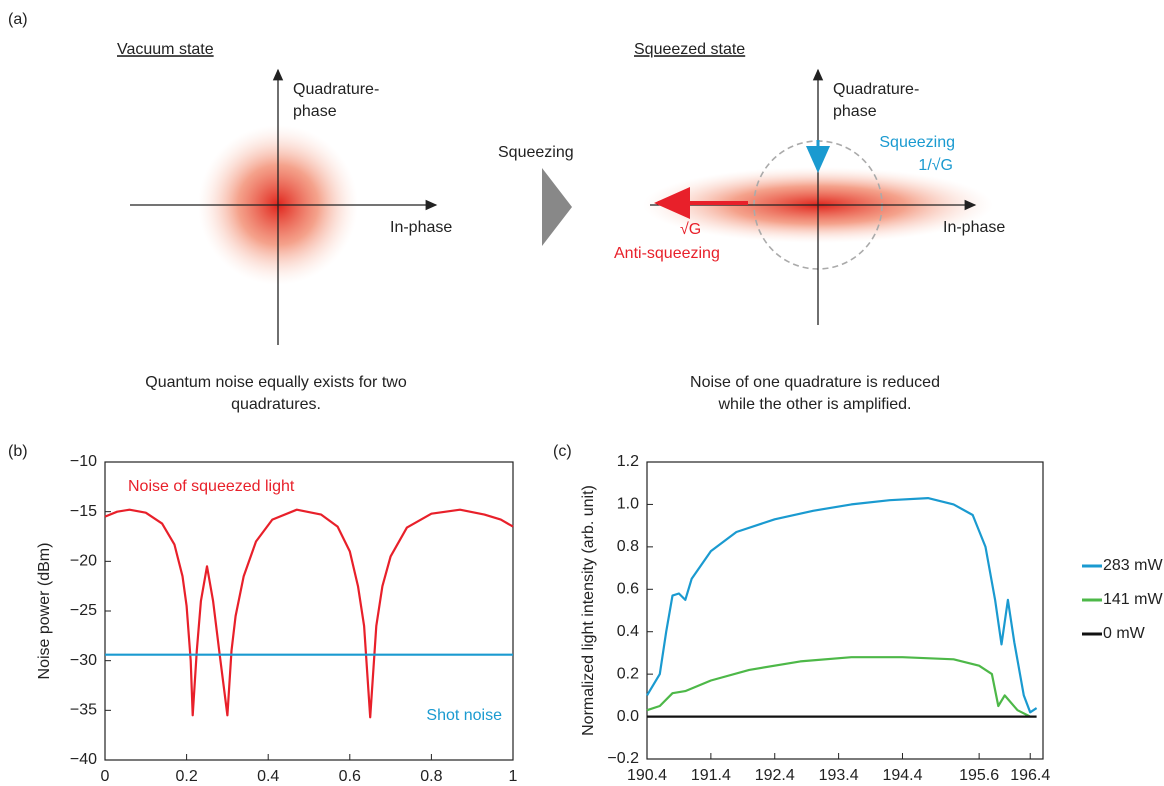 This screenshot has height=786, width=1164. What do you see at coordinates (186, 776) in the screenshot?
I see `x-tick-label: 0.2` at bounding box center [186, 776].